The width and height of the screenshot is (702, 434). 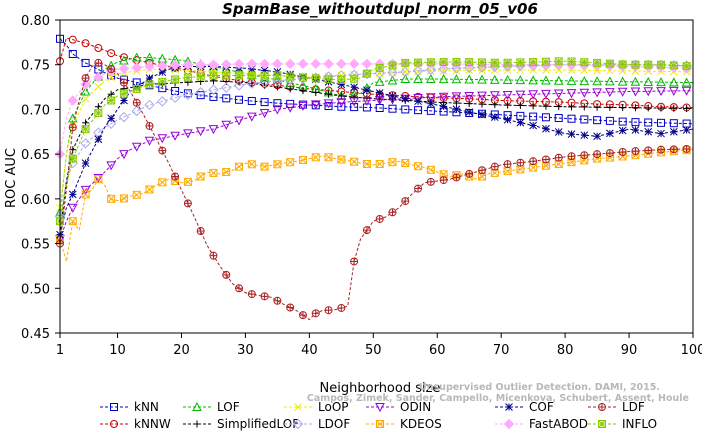 I want to click on legend-item-ldof: LDOF, so click(x=317, y=424).